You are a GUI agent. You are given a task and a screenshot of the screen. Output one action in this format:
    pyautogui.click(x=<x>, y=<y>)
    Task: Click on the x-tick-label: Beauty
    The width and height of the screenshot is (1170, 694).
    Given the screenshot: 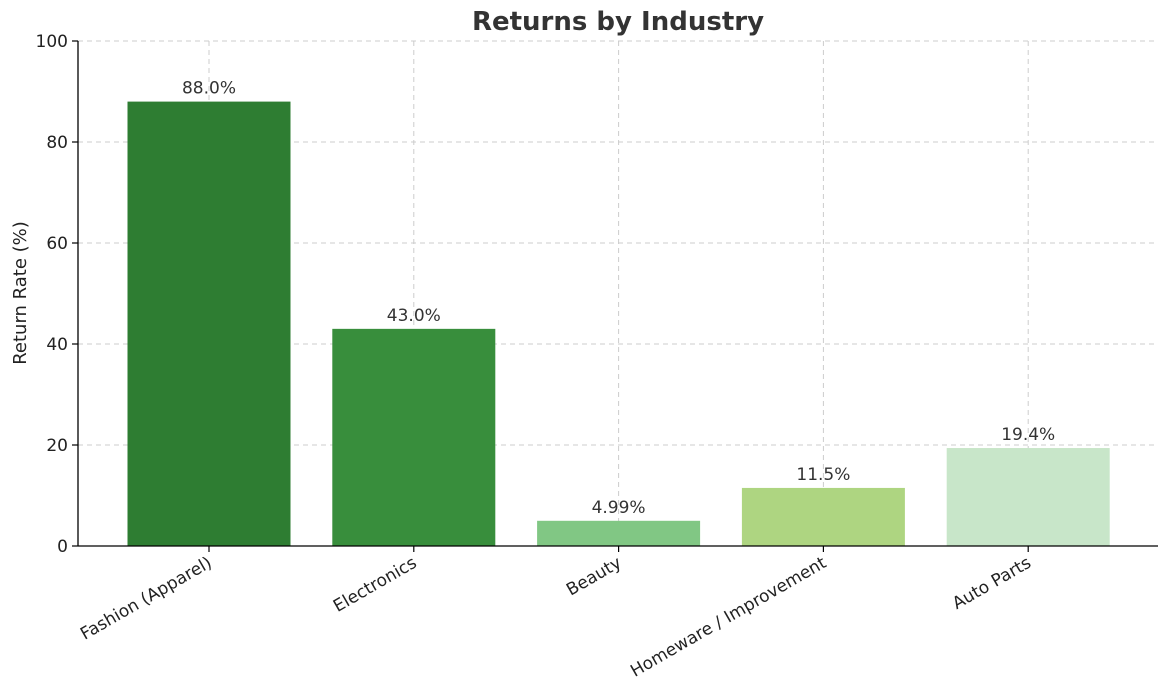 What is the action you would take?
    pyautogui.click(x=594, y=576)
    